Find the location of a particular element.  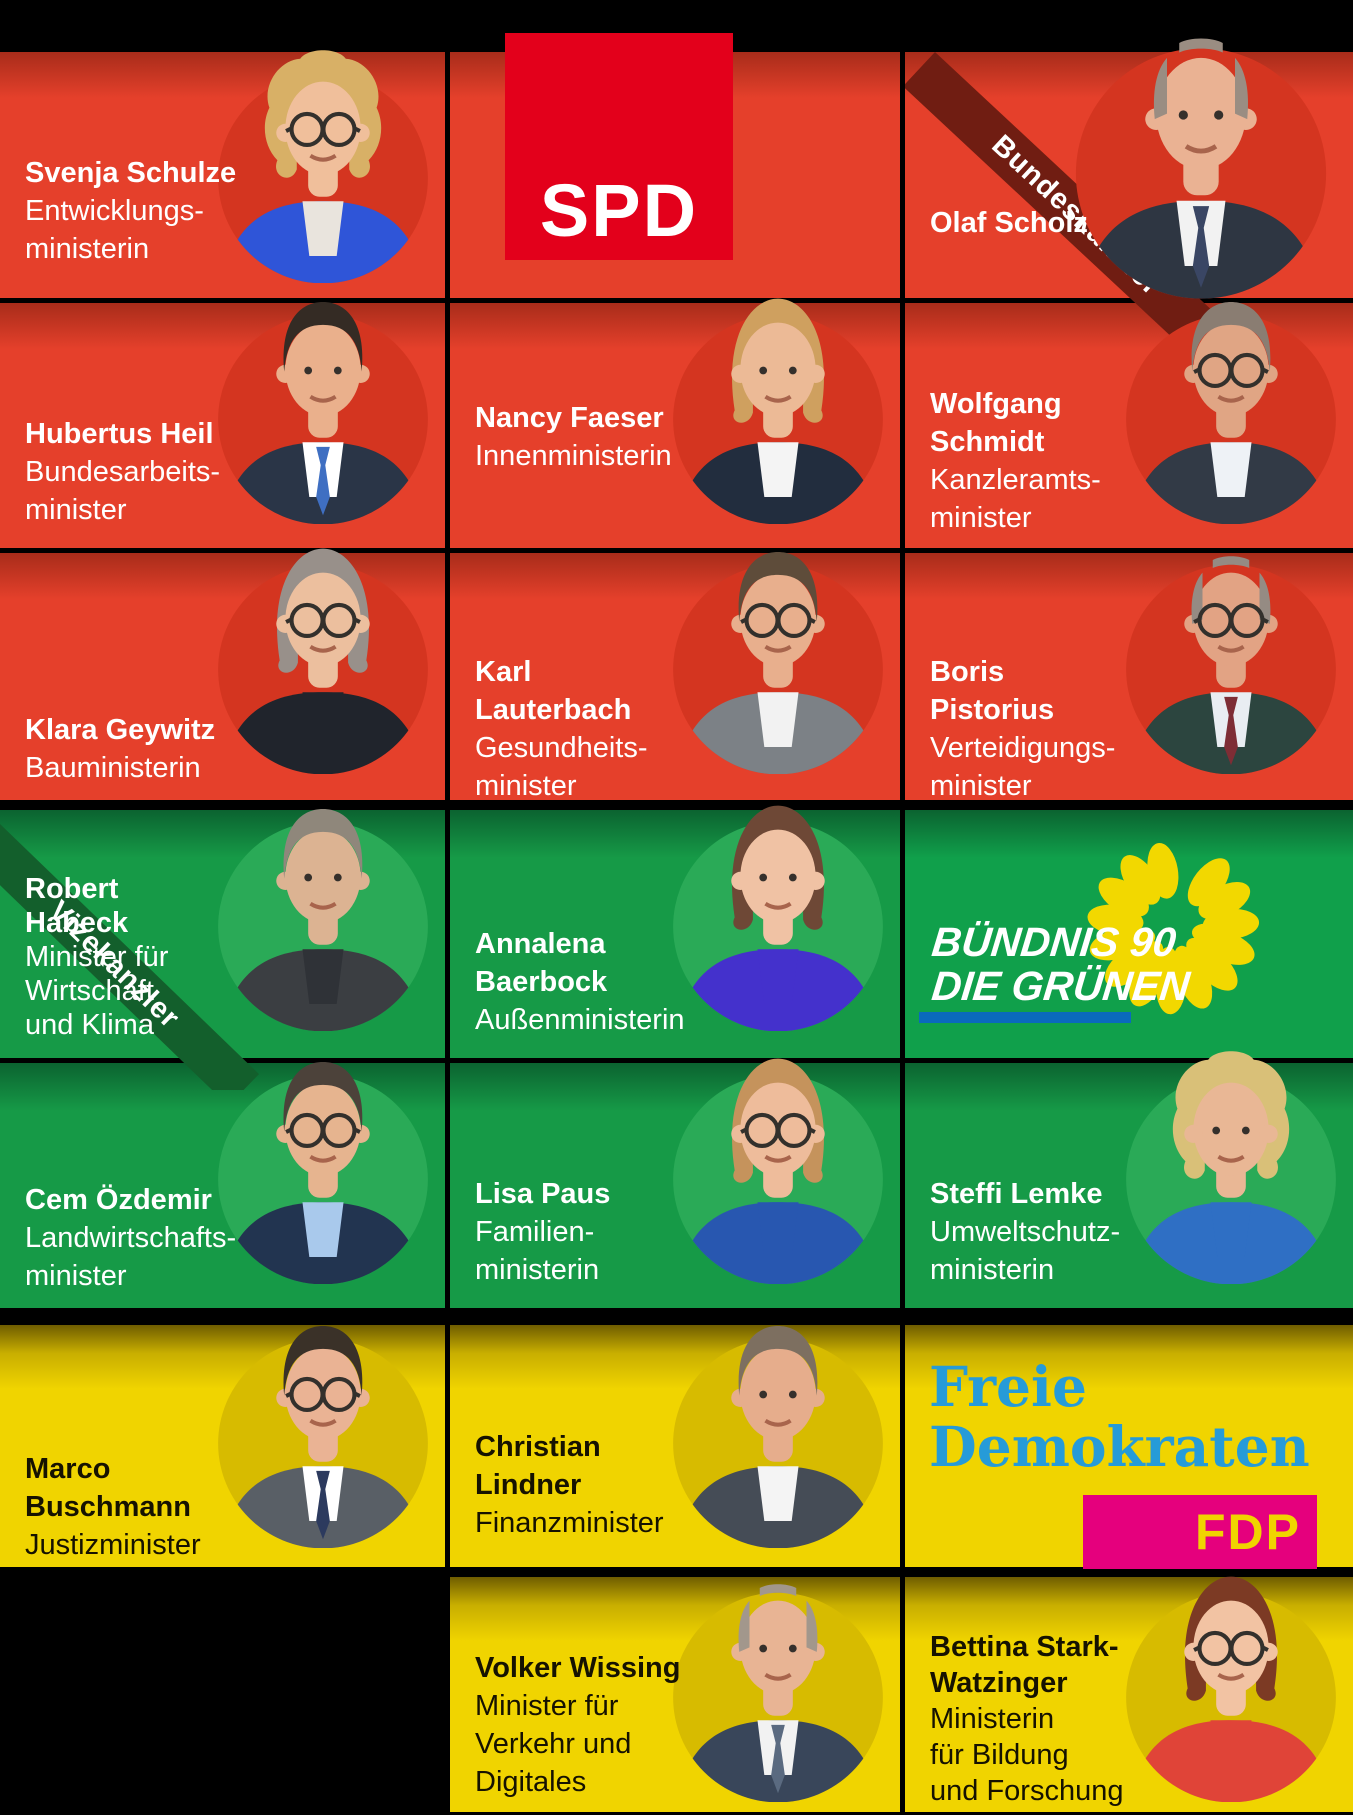

minister-role-line: Digitales is located at coordinates (531, 1782).